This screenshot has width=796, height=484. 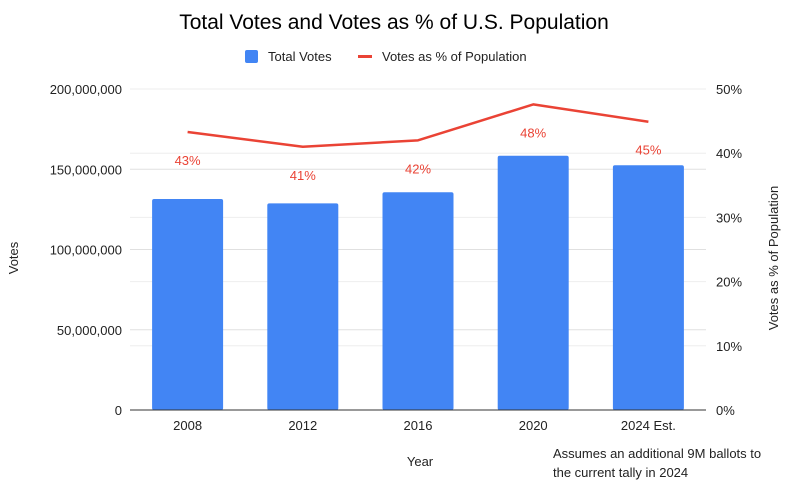 I want to click on line-path, so click(x=418, y=126).